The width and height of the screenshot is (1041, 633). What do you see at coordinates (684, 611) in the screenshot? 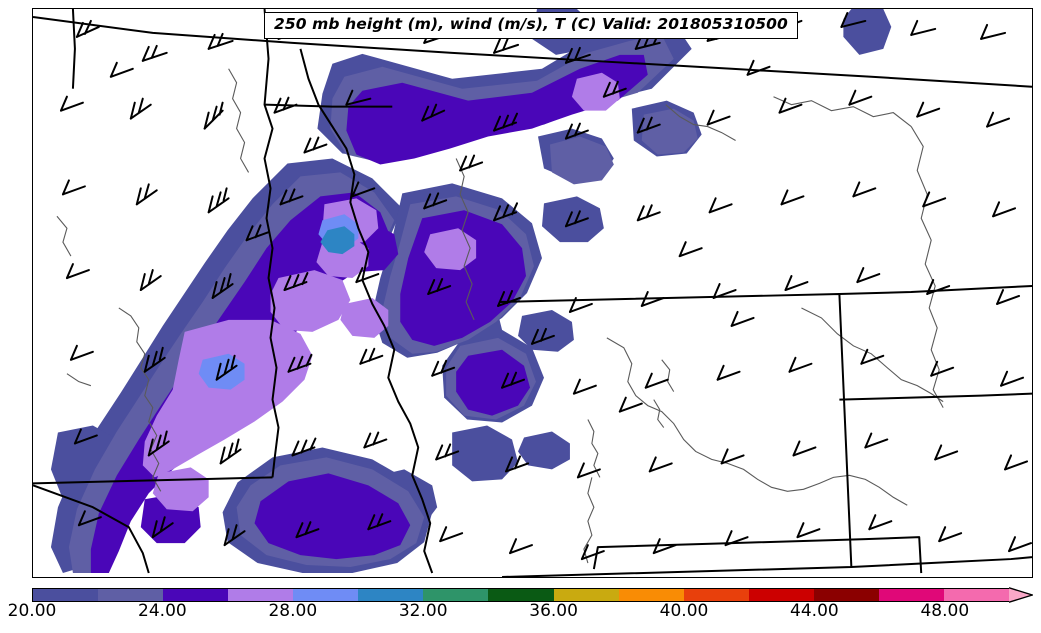
I see `colorbar-tick-40: 40.00` at bounding box center [684, 611].